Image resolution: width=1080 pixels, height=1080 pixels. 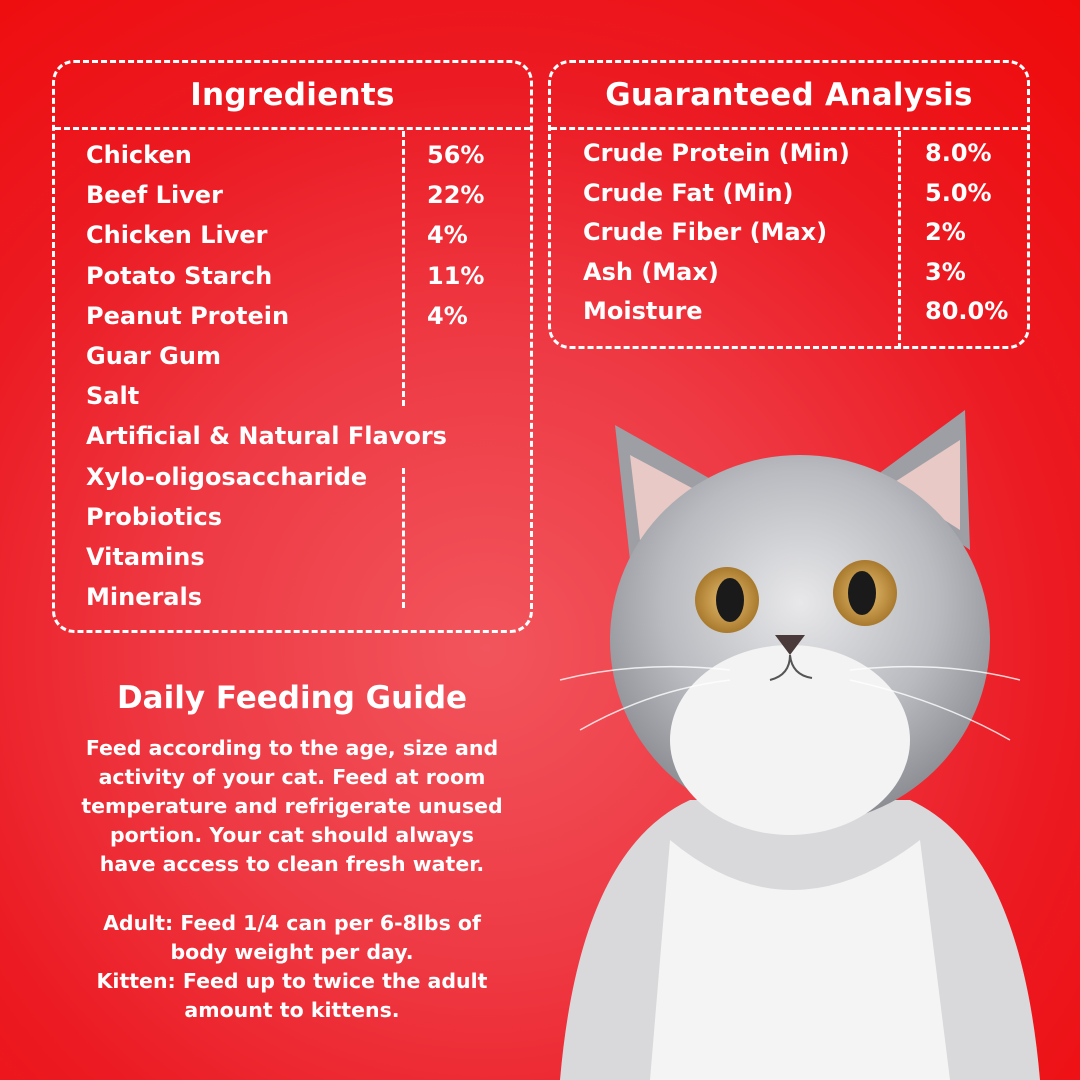 What do you see at coordinates (292, 698) in the screenshot?
I see `feeding-title: Daily Feeding Guide` at bounding box center [292, 698].